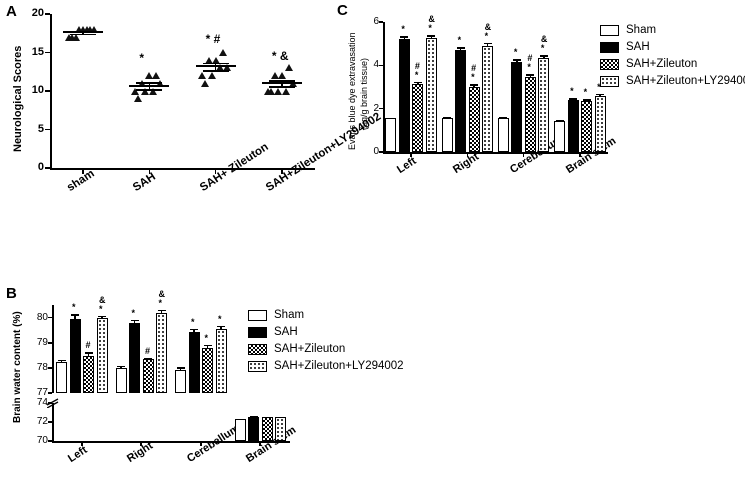 Image resolution: width=745 pixels, height=496 pixels. I want to click on panel-b-x-label: Cerebellum, so click(213, 444).